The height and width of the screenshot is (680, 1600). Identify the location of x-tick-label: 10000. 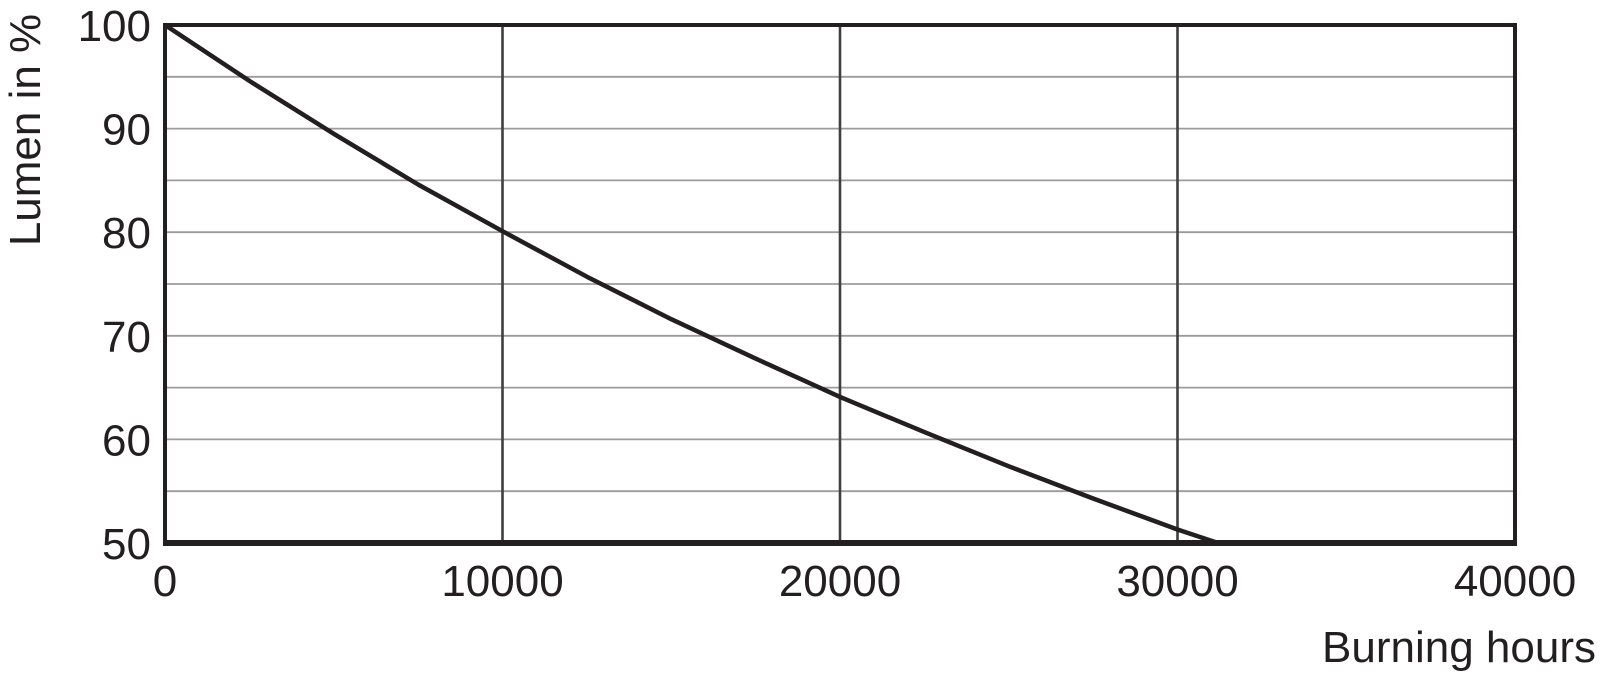
(502, 581).